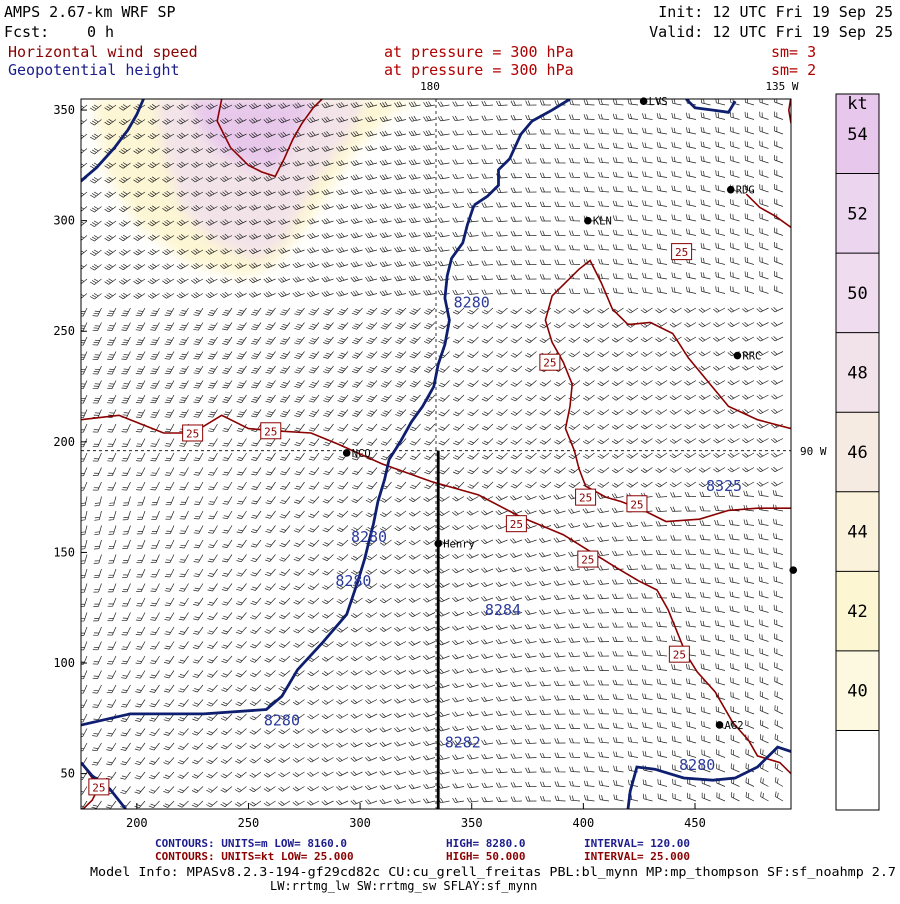 The image size is (900, 904). I want to click on colorbar-tick-label: 50, so click(857, 294).